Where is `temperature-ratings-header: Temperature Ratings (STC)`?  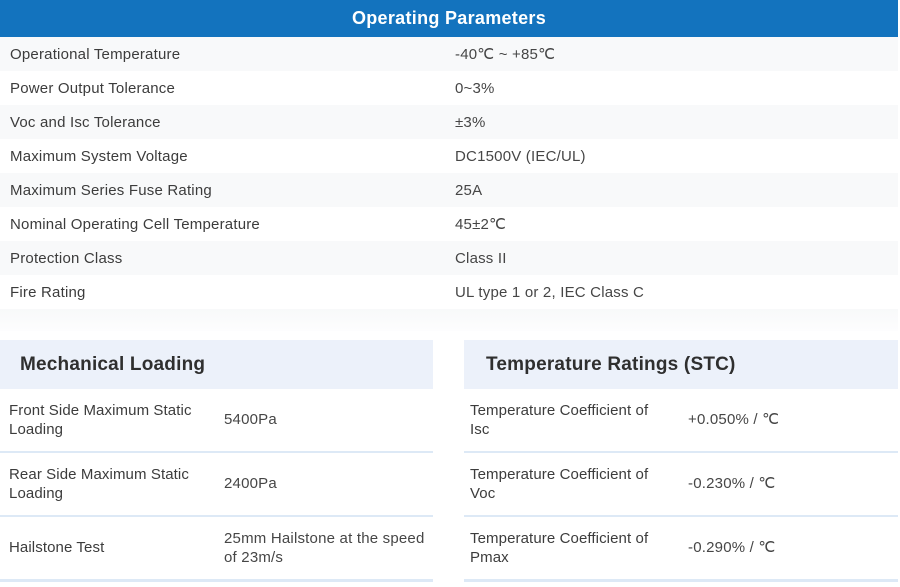
temperature-ratings-header: Temperature Ratings (STC) is located at coordinates (681, 364).